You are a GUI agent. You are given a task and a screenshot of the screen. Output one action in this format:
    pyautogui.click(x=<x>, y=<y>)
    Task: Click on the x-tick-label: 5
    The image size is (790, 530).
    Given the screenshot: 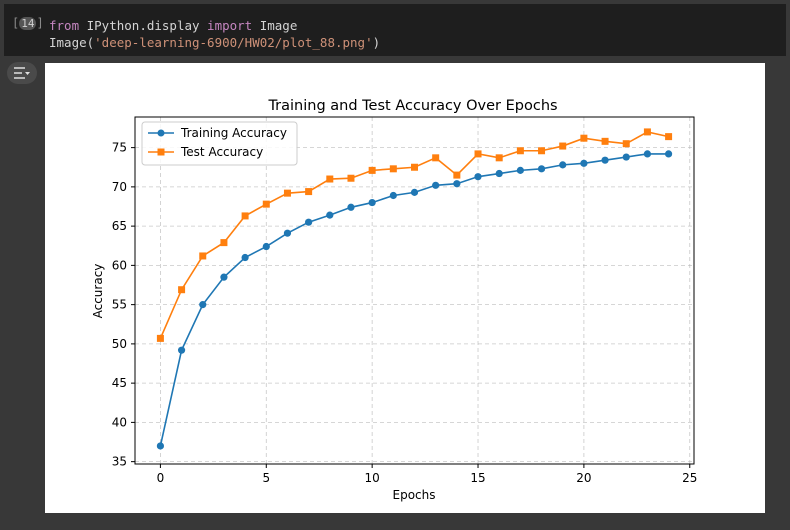 What is the action you would take?
    pyautogui.click(x=266, y=478)
    